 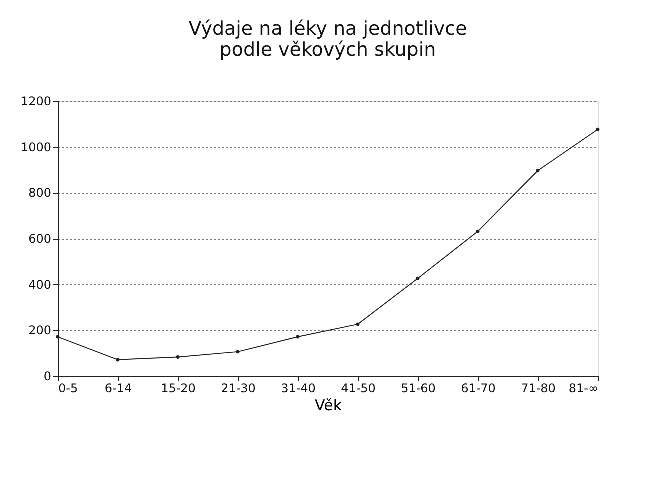 What do you see at coordinates (40, 285) in the screenshot?
I see `y-tick-label: 400` at bounding box center [40, 285].